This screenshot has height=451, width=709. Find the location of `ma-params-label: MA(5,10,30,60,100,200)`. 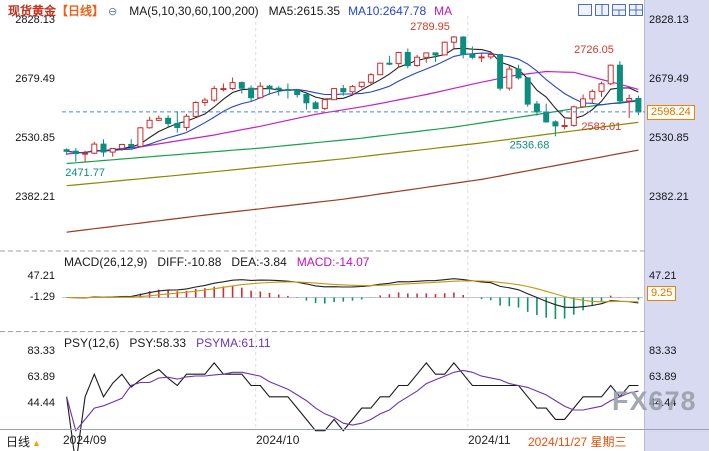

ma-params-label: MA(5,10,30,60,100,200) is located at coordinates (194, 11).